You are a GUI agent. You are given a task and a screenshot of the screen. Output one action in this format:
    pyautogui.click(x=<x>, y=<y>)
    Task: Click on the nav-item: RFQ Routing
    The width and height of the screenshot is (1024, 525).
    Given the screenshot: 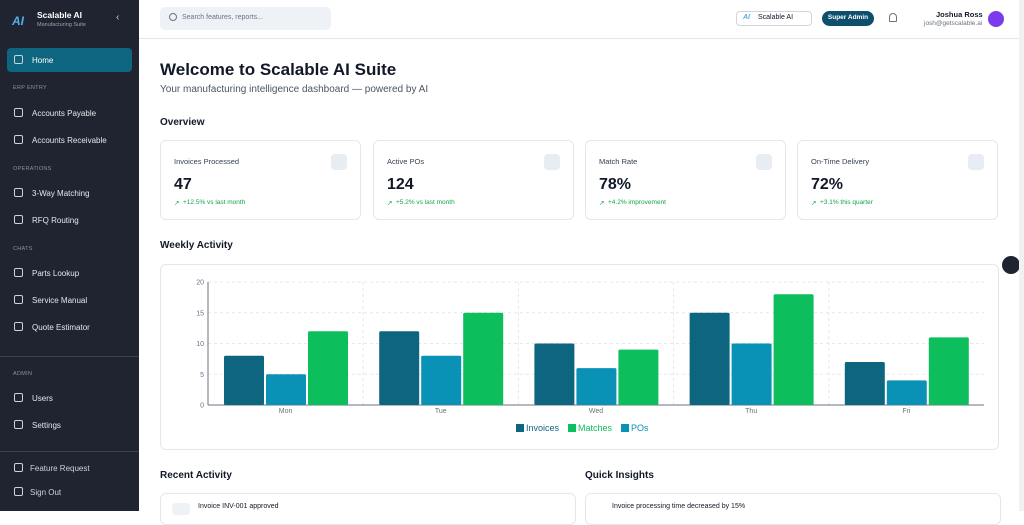 What is the action you would take?
    pyautogui.click(x=55, y=220)
    